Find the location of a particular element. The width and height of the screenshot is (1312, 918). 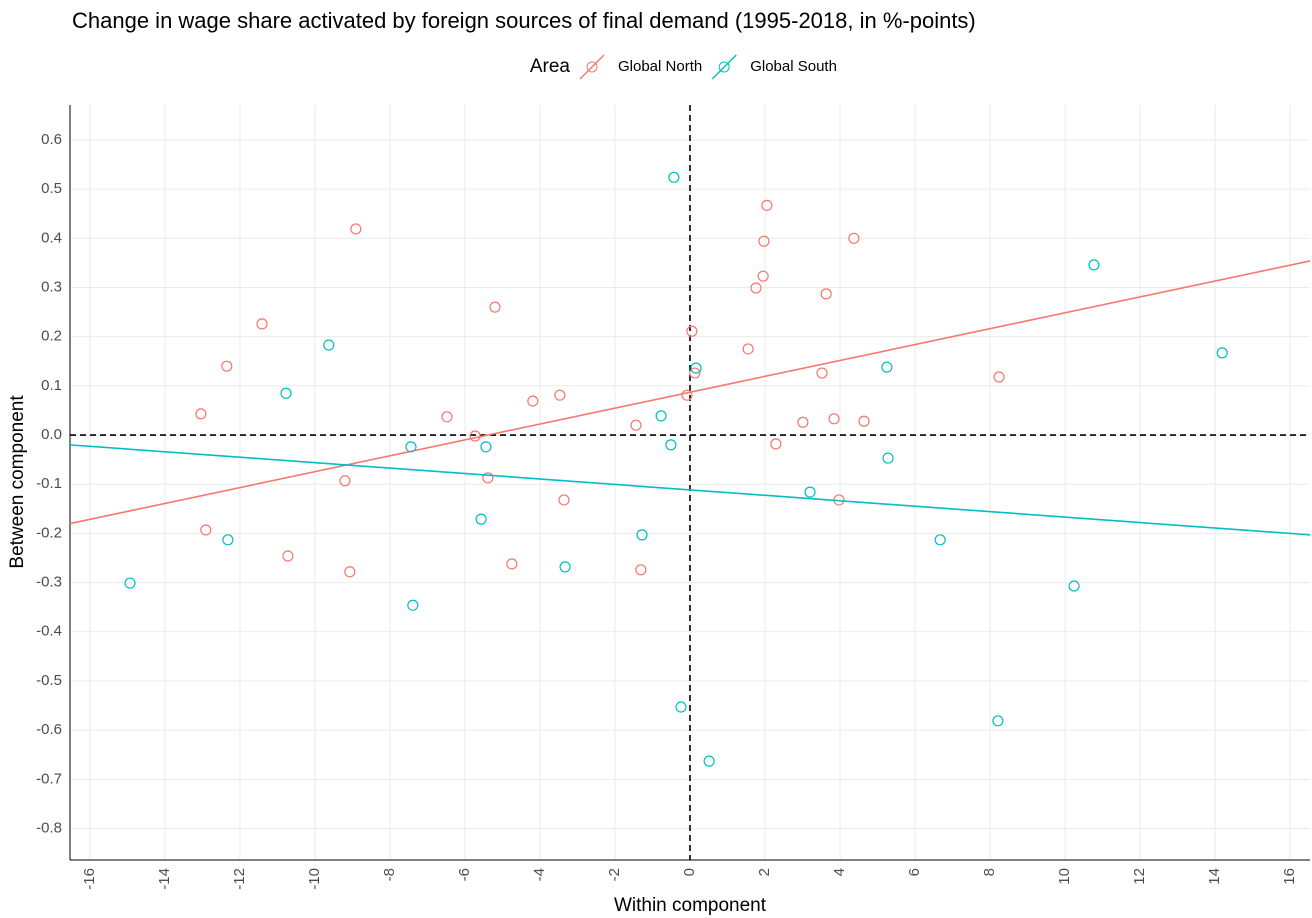

legend-label: Global South is located at coordinates (793, 66).